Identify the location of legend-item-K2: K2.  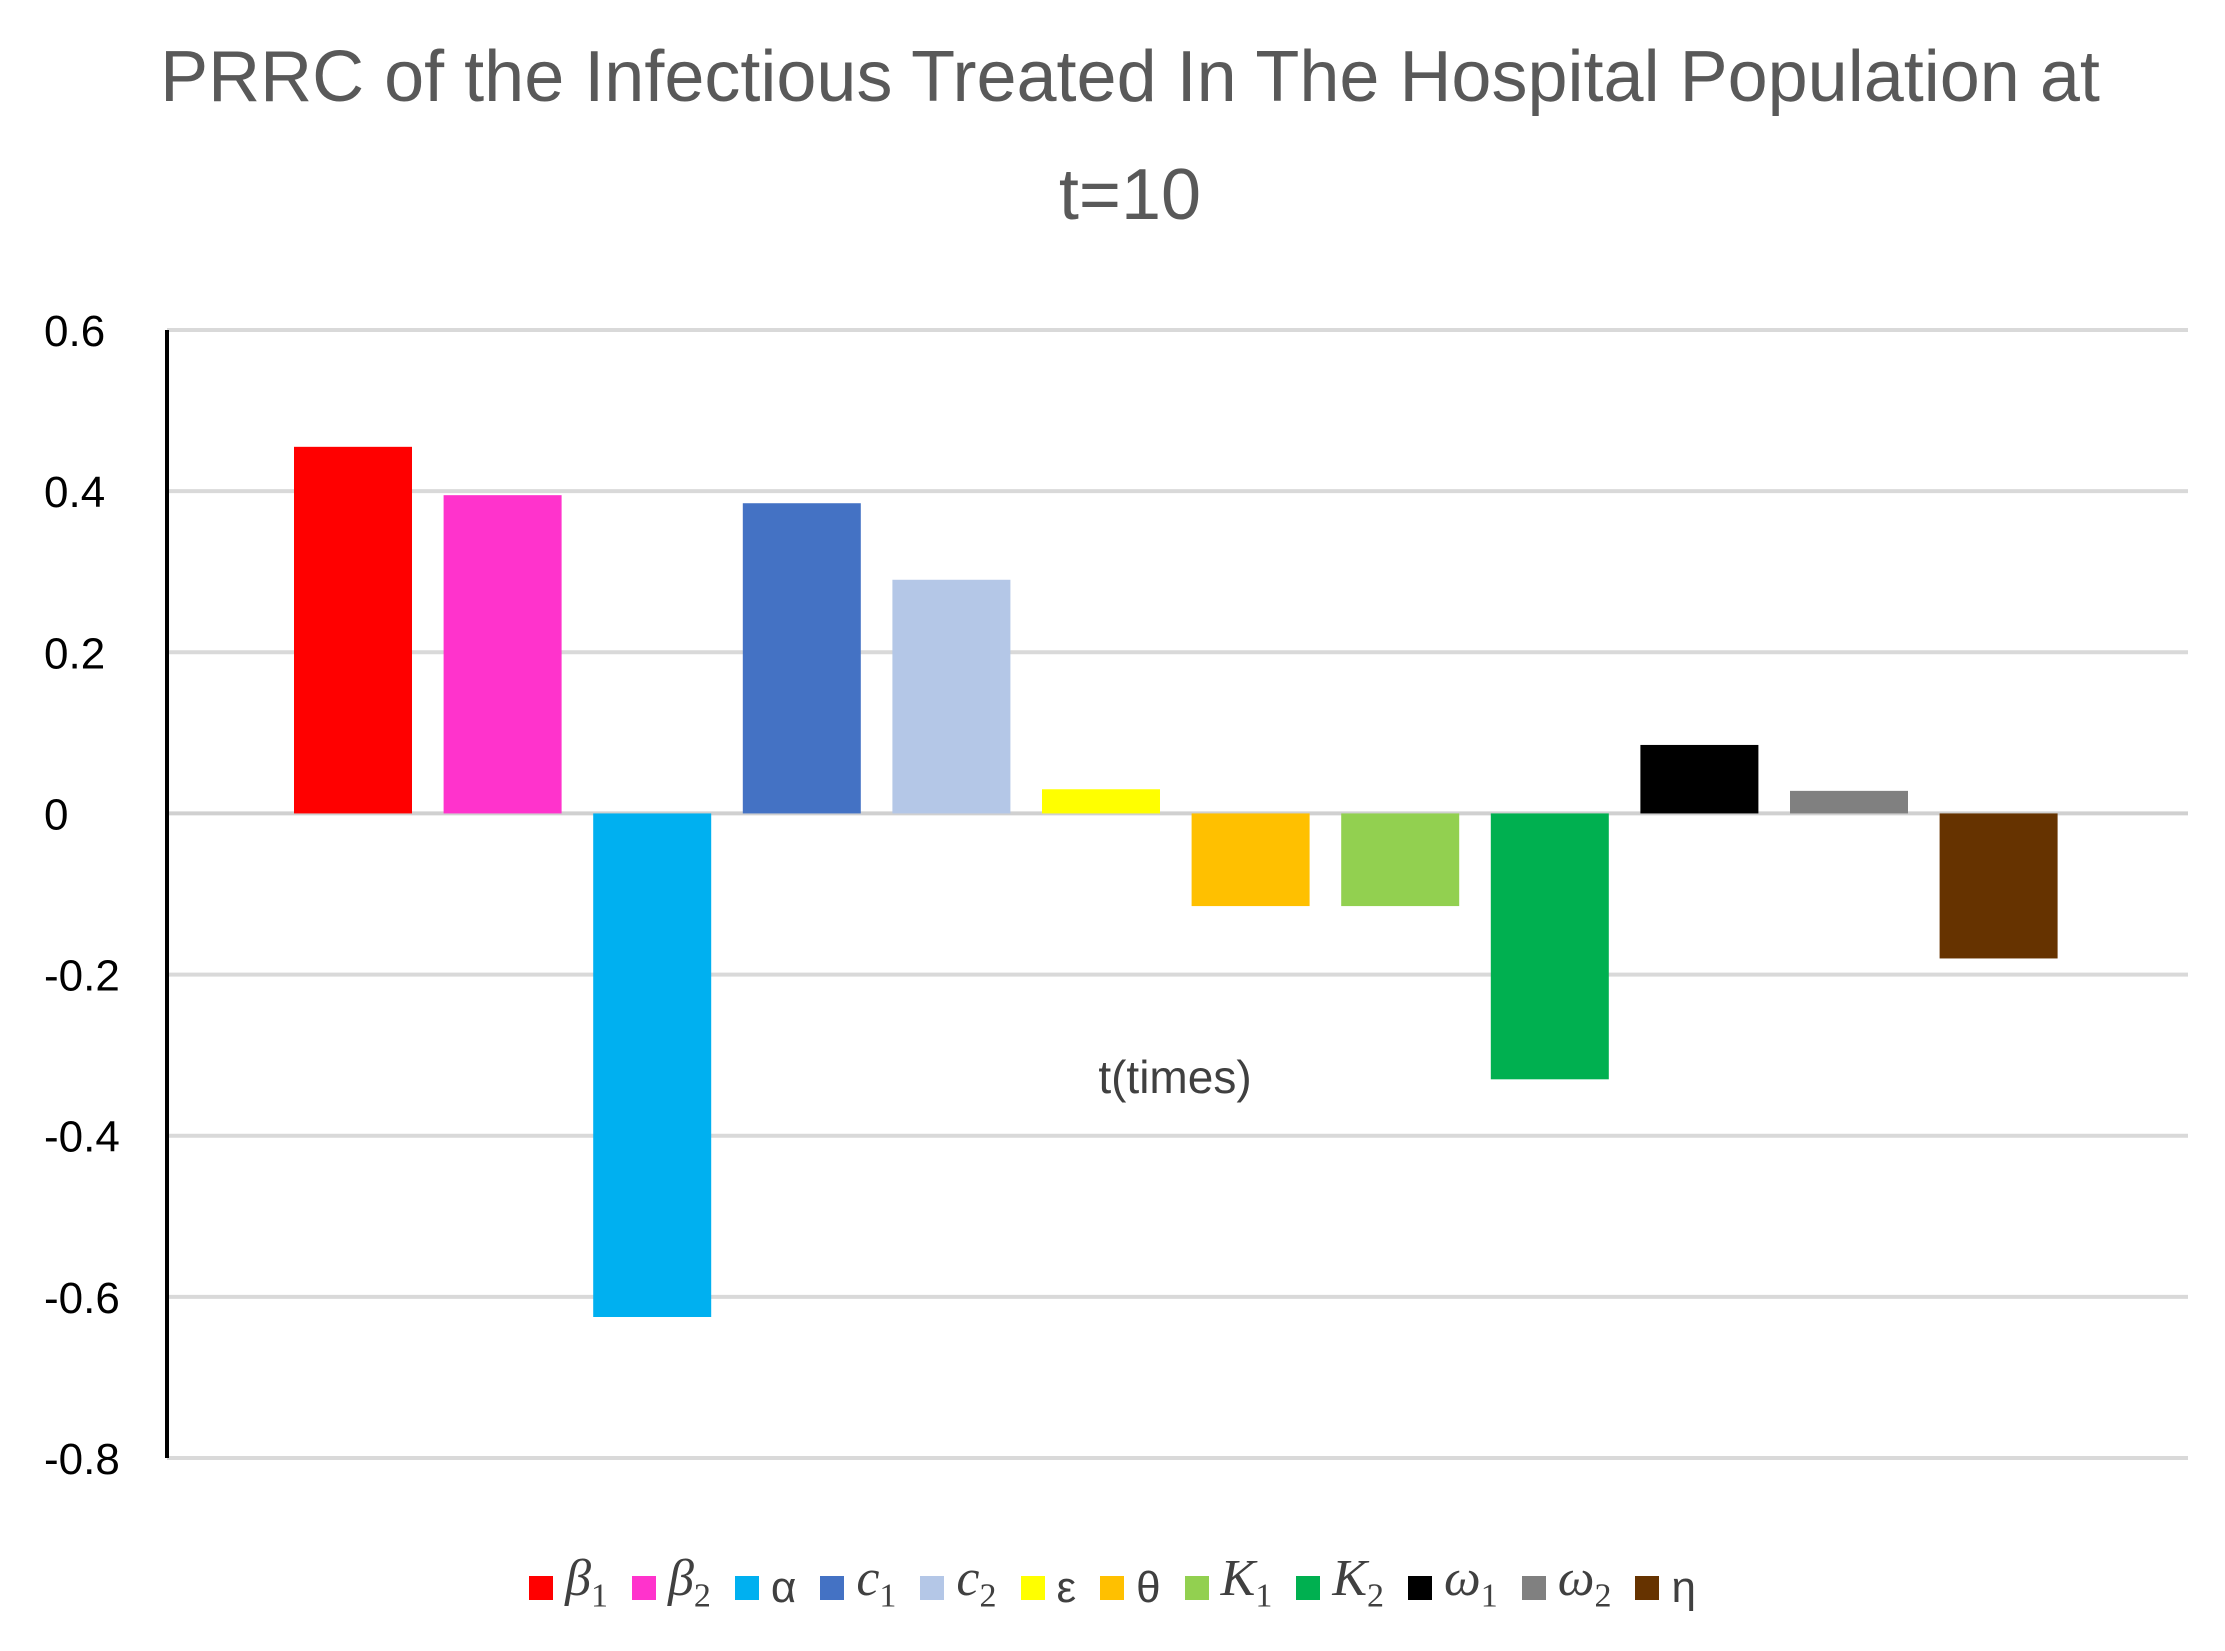
(1340, 1587).